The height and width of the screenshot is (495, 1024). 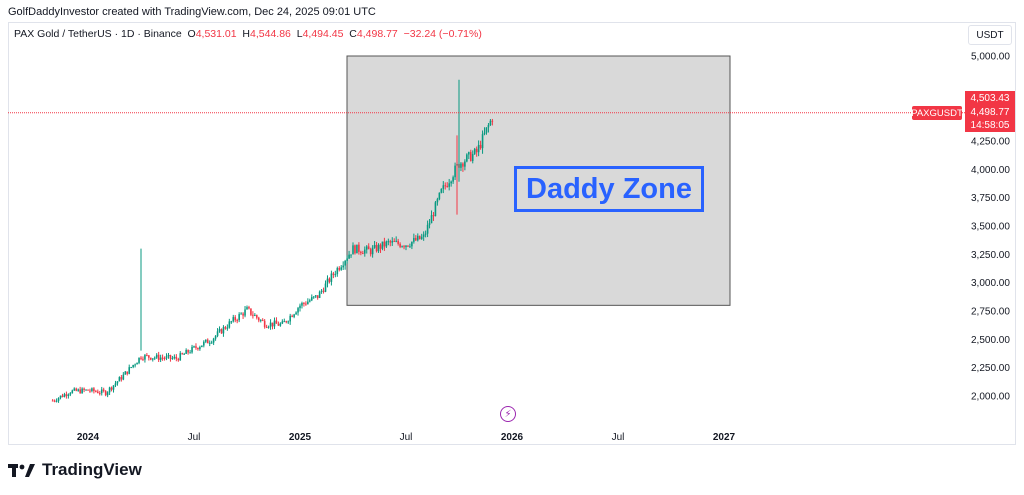 What do you see at coordinates (377, 34) in the screenshot?
I see `close-value: 4,498.77` at bounding box center [377, 34].